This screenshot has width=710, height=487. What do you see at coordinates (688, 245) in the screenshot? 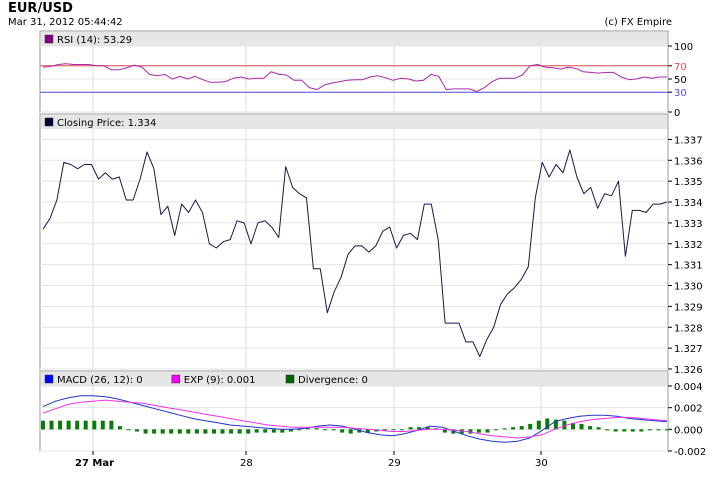
I see `y-tick-label: 1.332` at bounding box center [688, 245].